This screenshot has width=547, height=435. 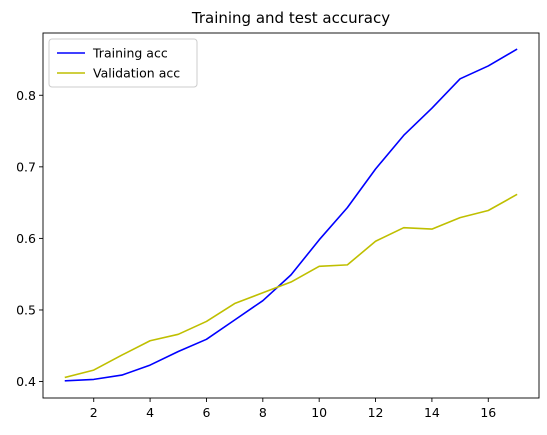 What do you see at coordinates (319, 412) in the screenshot?
I see `x-tick-label: 10` at bounding box center [319, 412].